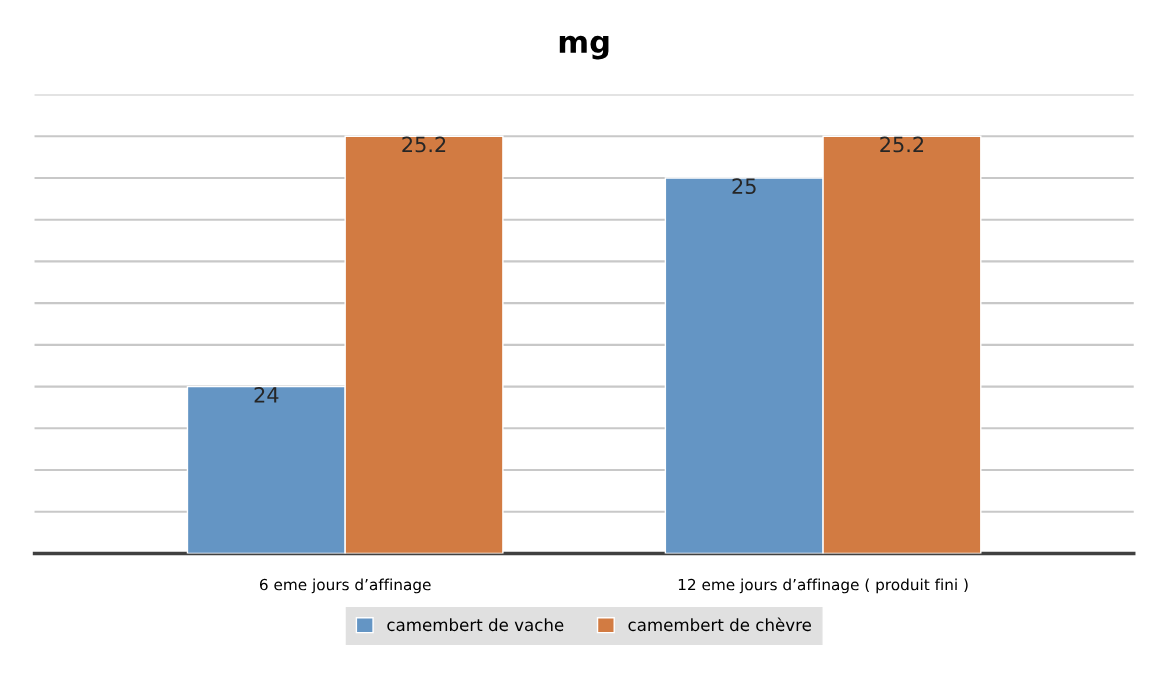 This screenshot has height=675, width=1151. Describe the element at coordinates (266, 394) in the screenshot. I see `data-label: 24` at that location.